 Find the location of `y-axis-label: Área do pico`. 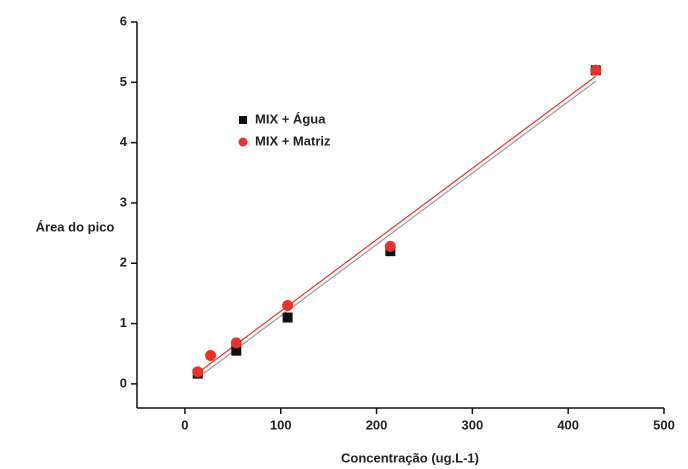

y-axis-label: Área do pico is located at coordinates (75, 226).